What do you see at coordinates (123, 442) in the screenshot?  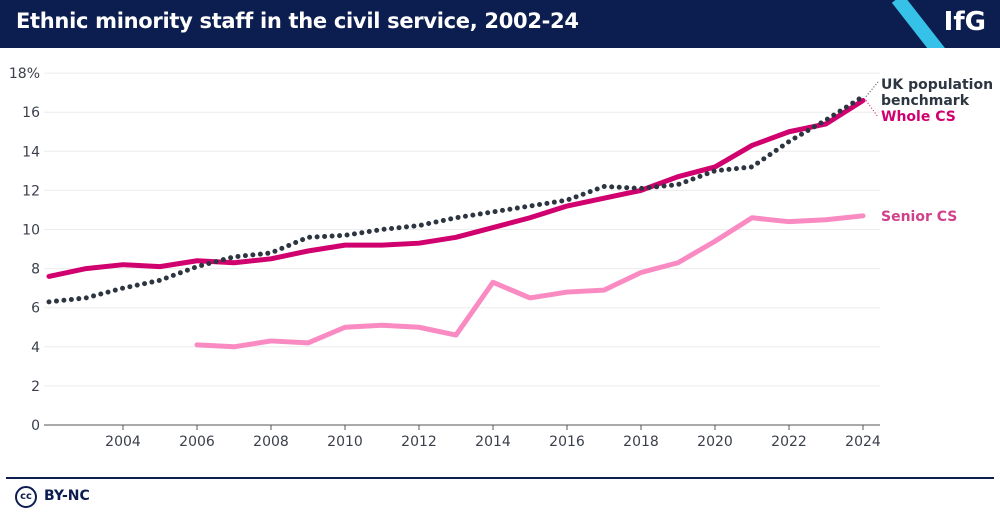 I see `x-tick-label: 2004` at bounding box center [123, 442].